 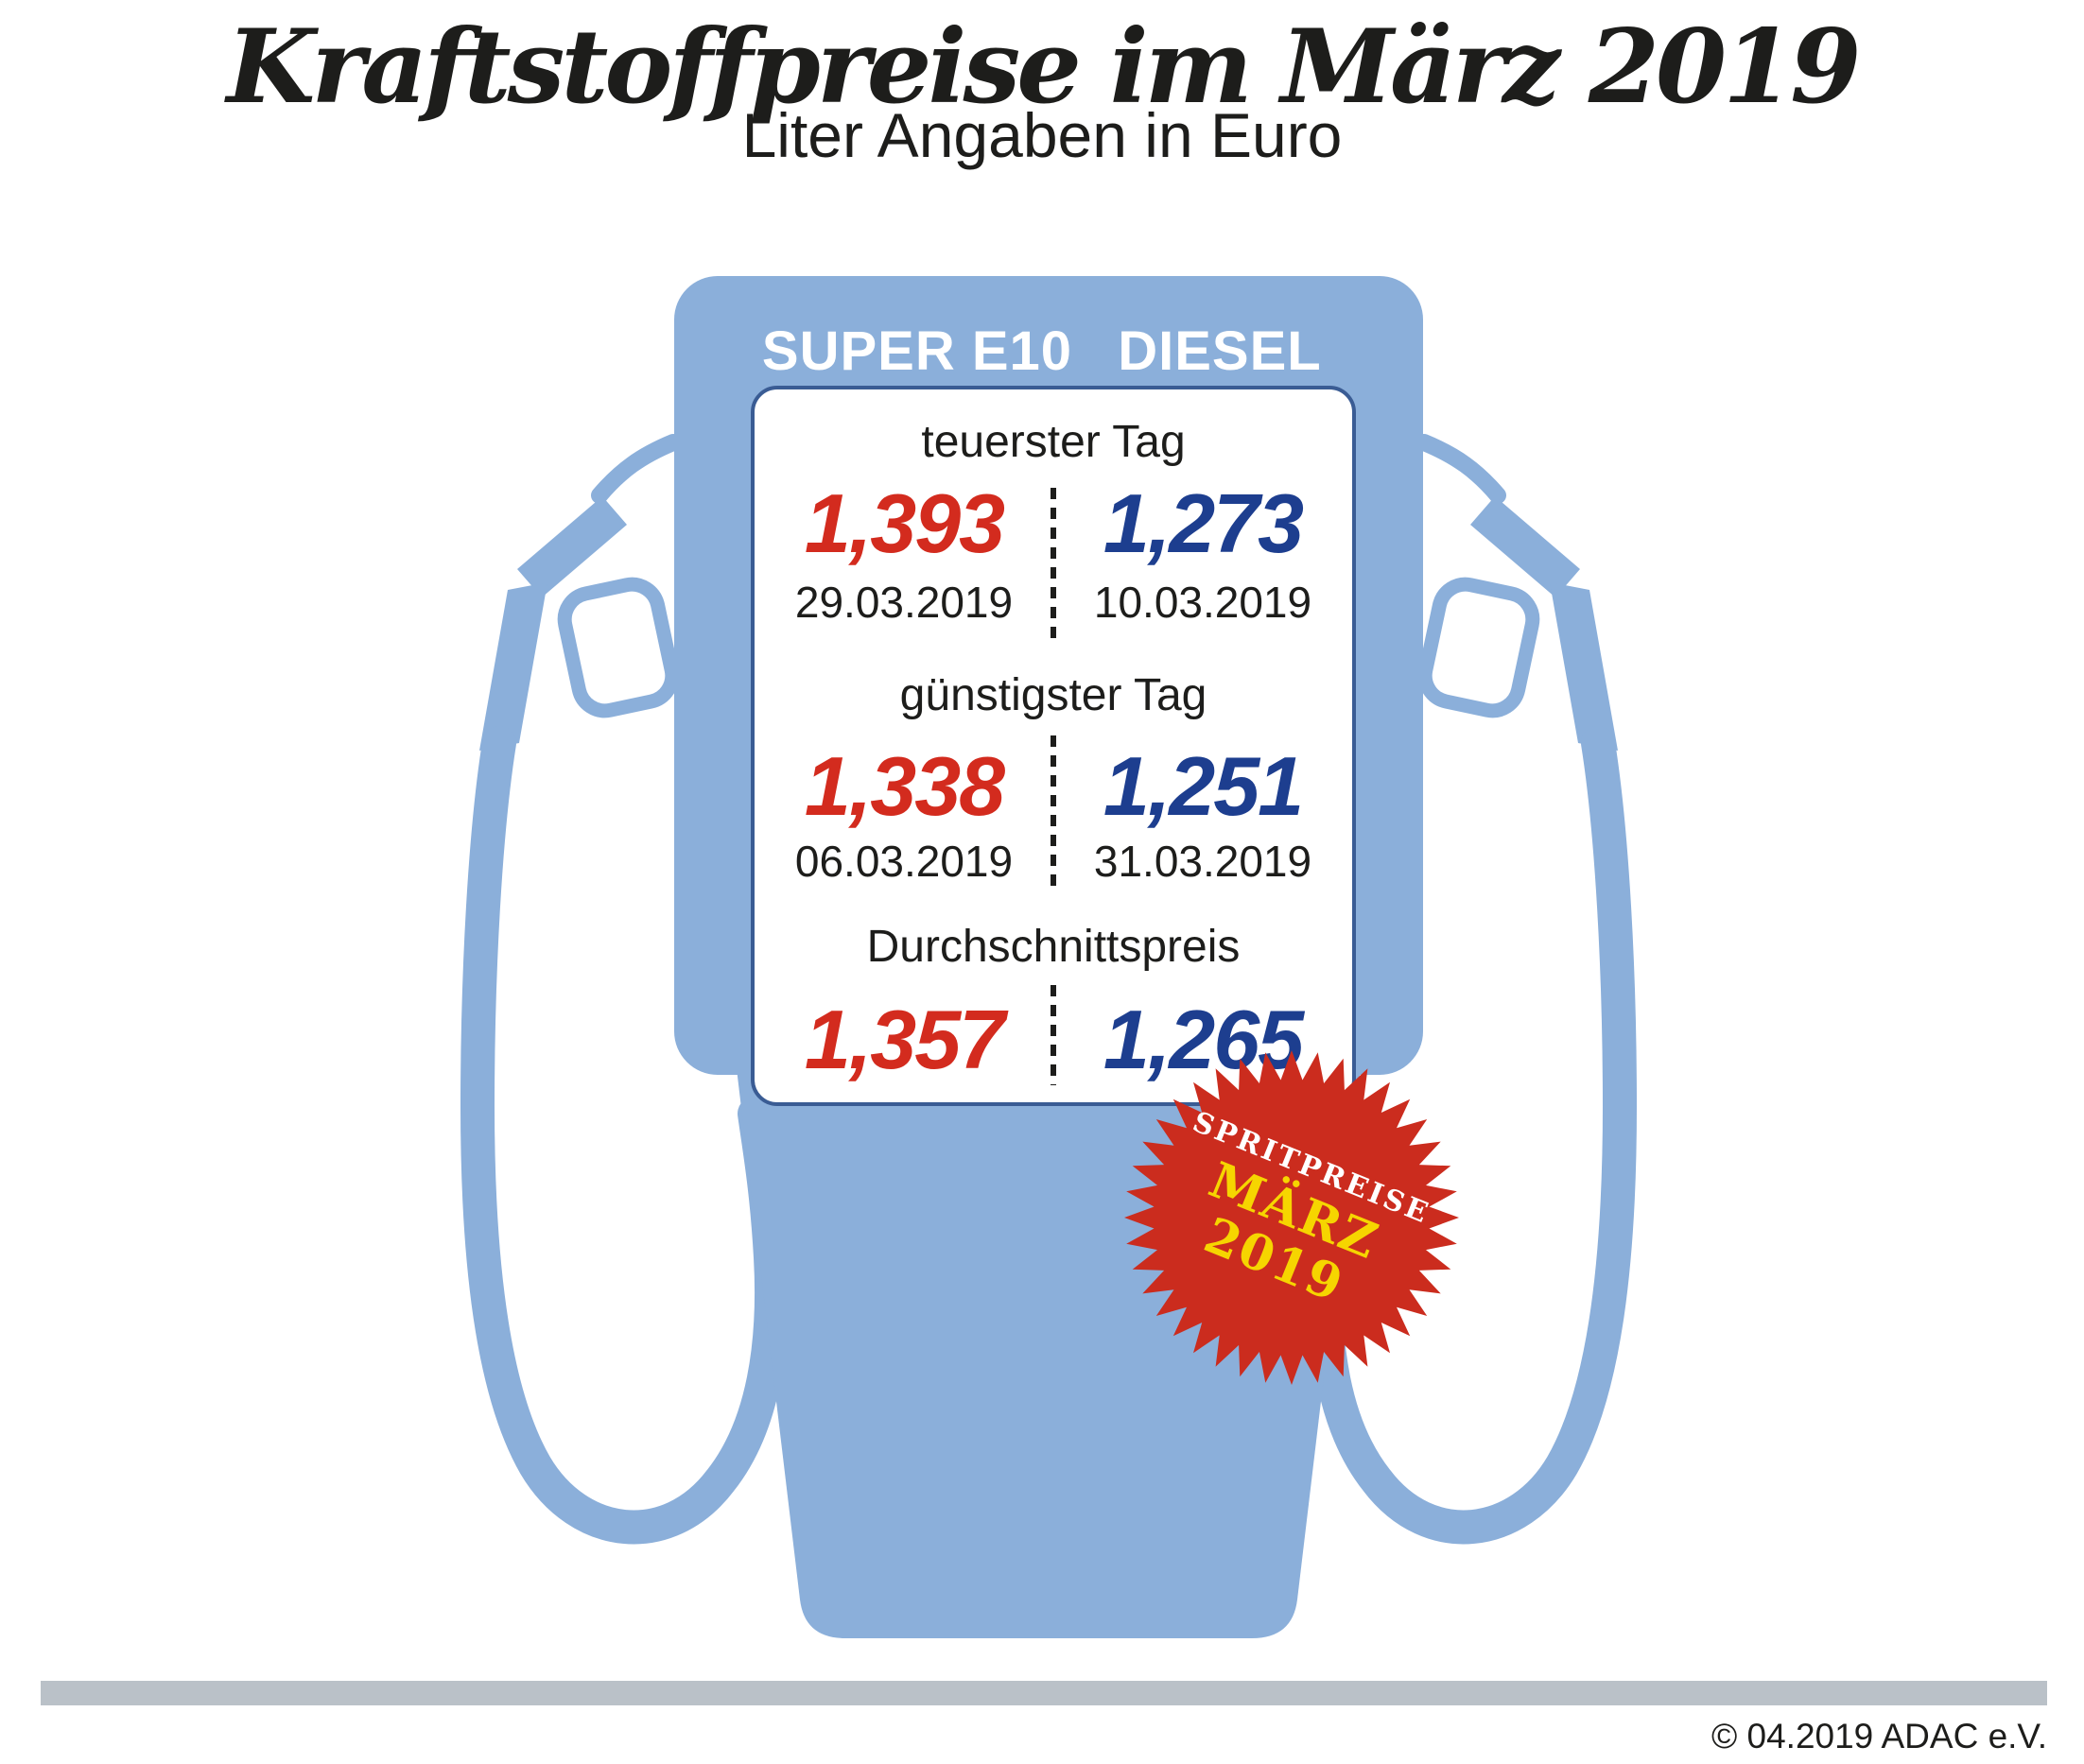 What do you see at coordinates (1879, 1736) in the screenshot?
I see `copyright-text: © 04.2019 ADAC e.V.` at bounding box center [1879, 1736].